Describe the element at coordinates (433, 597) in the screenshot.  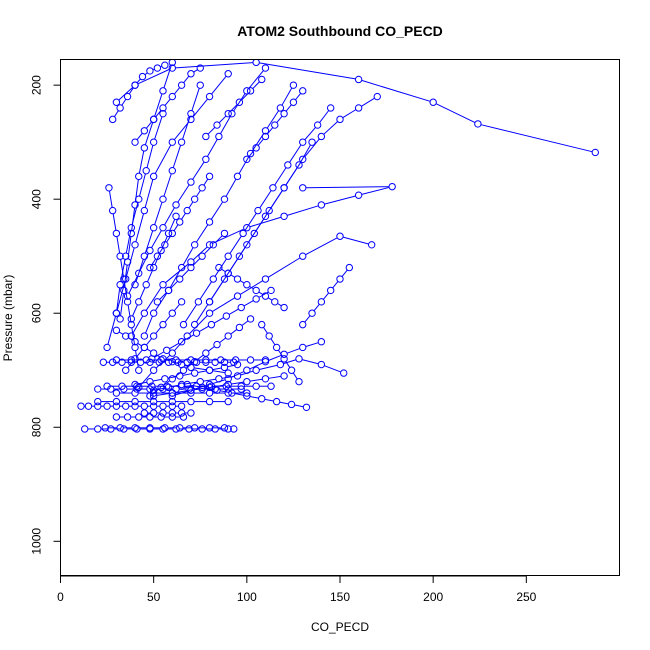
I see `x-tick-label: 200` at that location.